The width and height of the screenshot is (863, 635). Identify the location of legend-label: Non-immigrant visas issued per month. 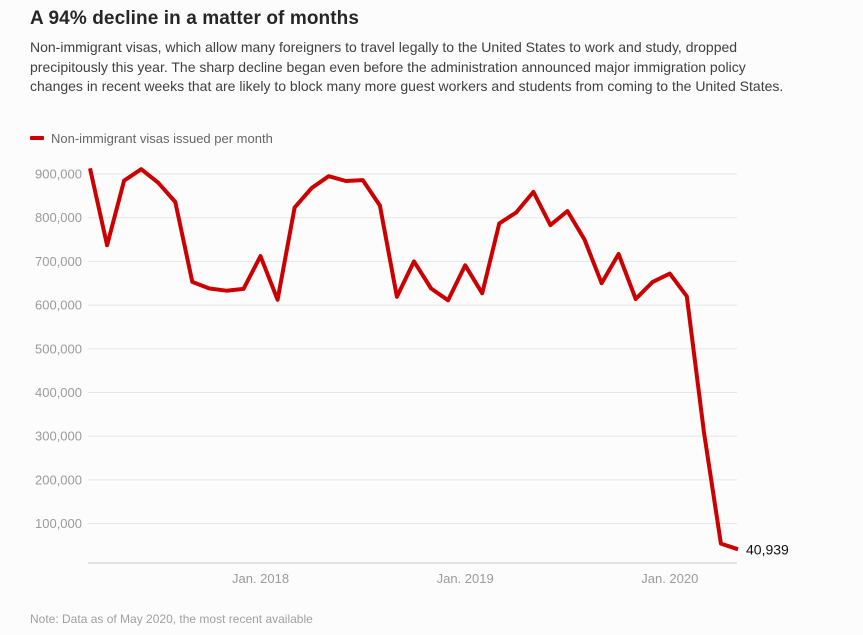
(162, 138).